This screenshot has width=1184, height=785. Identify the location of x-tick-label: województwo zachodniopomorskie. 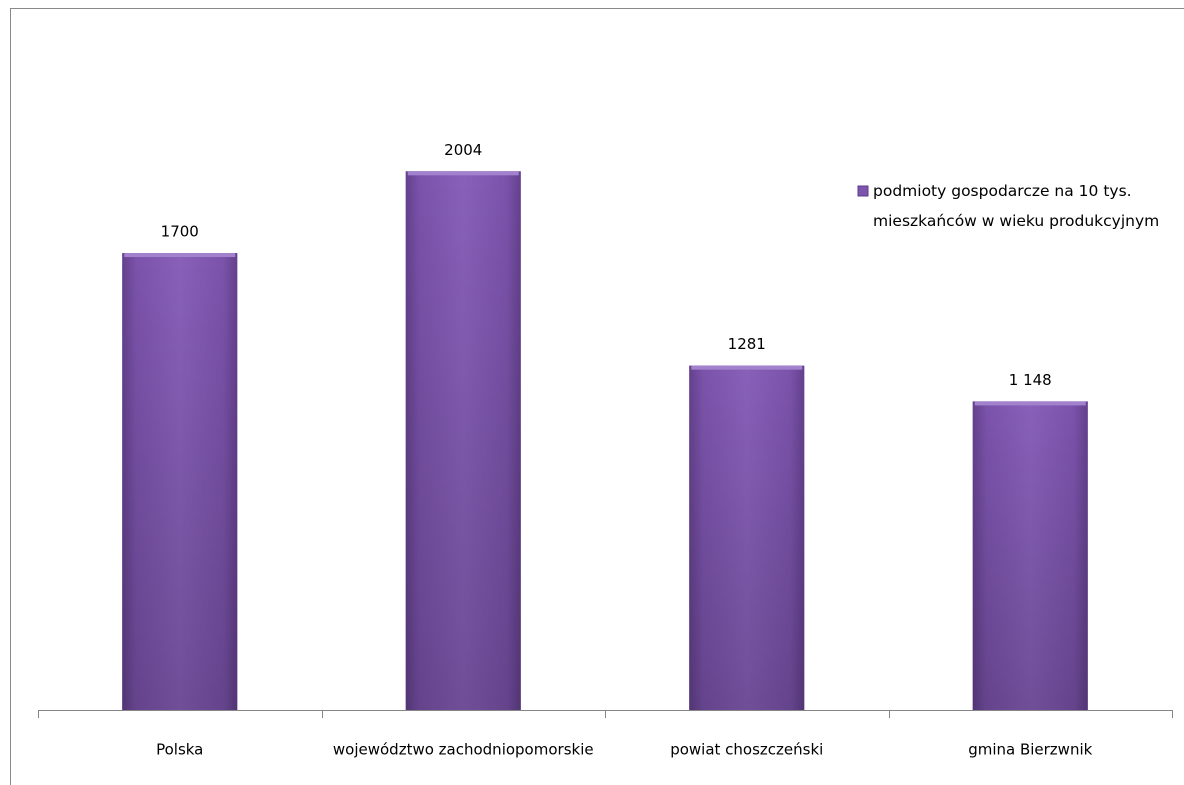
(463, 750).